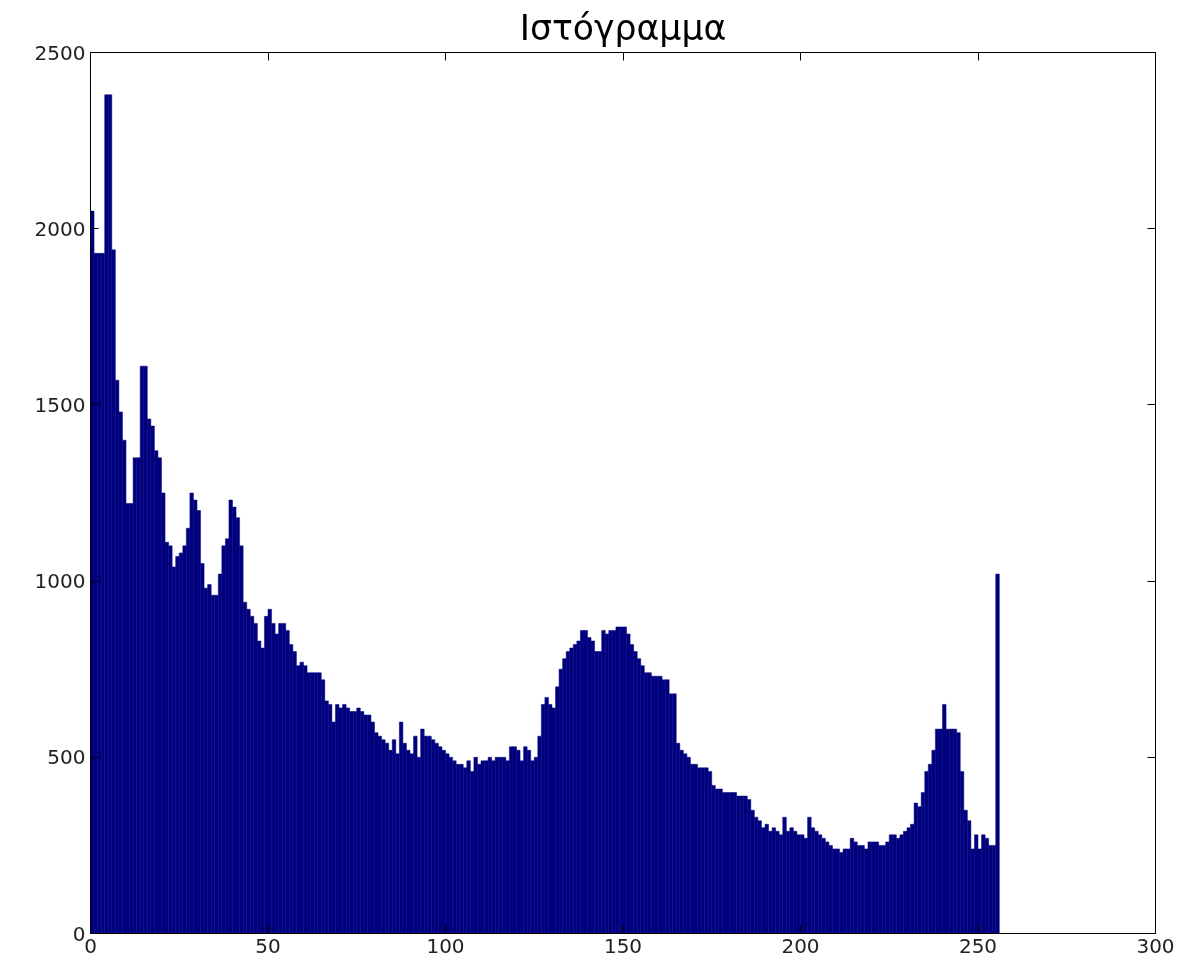 The image size is (1186, 963). I want to click on x-tick-label: 100, so click(445, 945).